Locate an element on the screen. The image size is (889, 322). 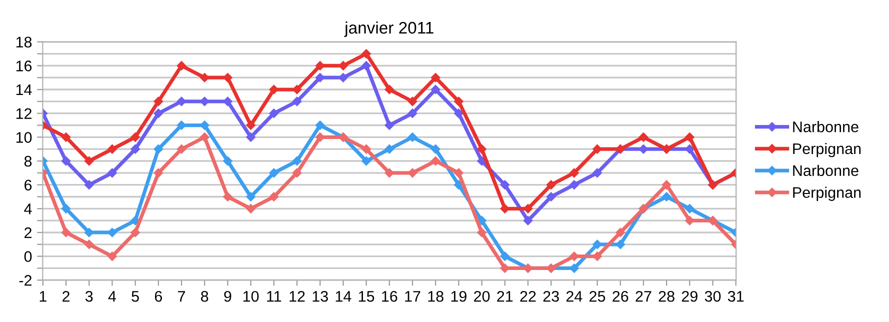
legend-label: Narbonne is located at coordinates (825, 126).